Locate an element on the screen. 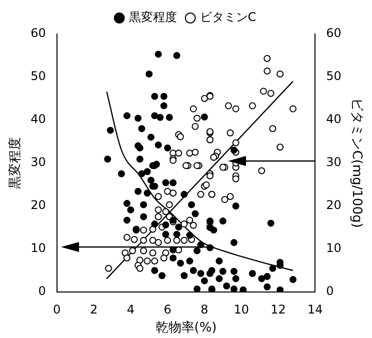  y-tick-label: 10 is located at coordinates (38, 248).